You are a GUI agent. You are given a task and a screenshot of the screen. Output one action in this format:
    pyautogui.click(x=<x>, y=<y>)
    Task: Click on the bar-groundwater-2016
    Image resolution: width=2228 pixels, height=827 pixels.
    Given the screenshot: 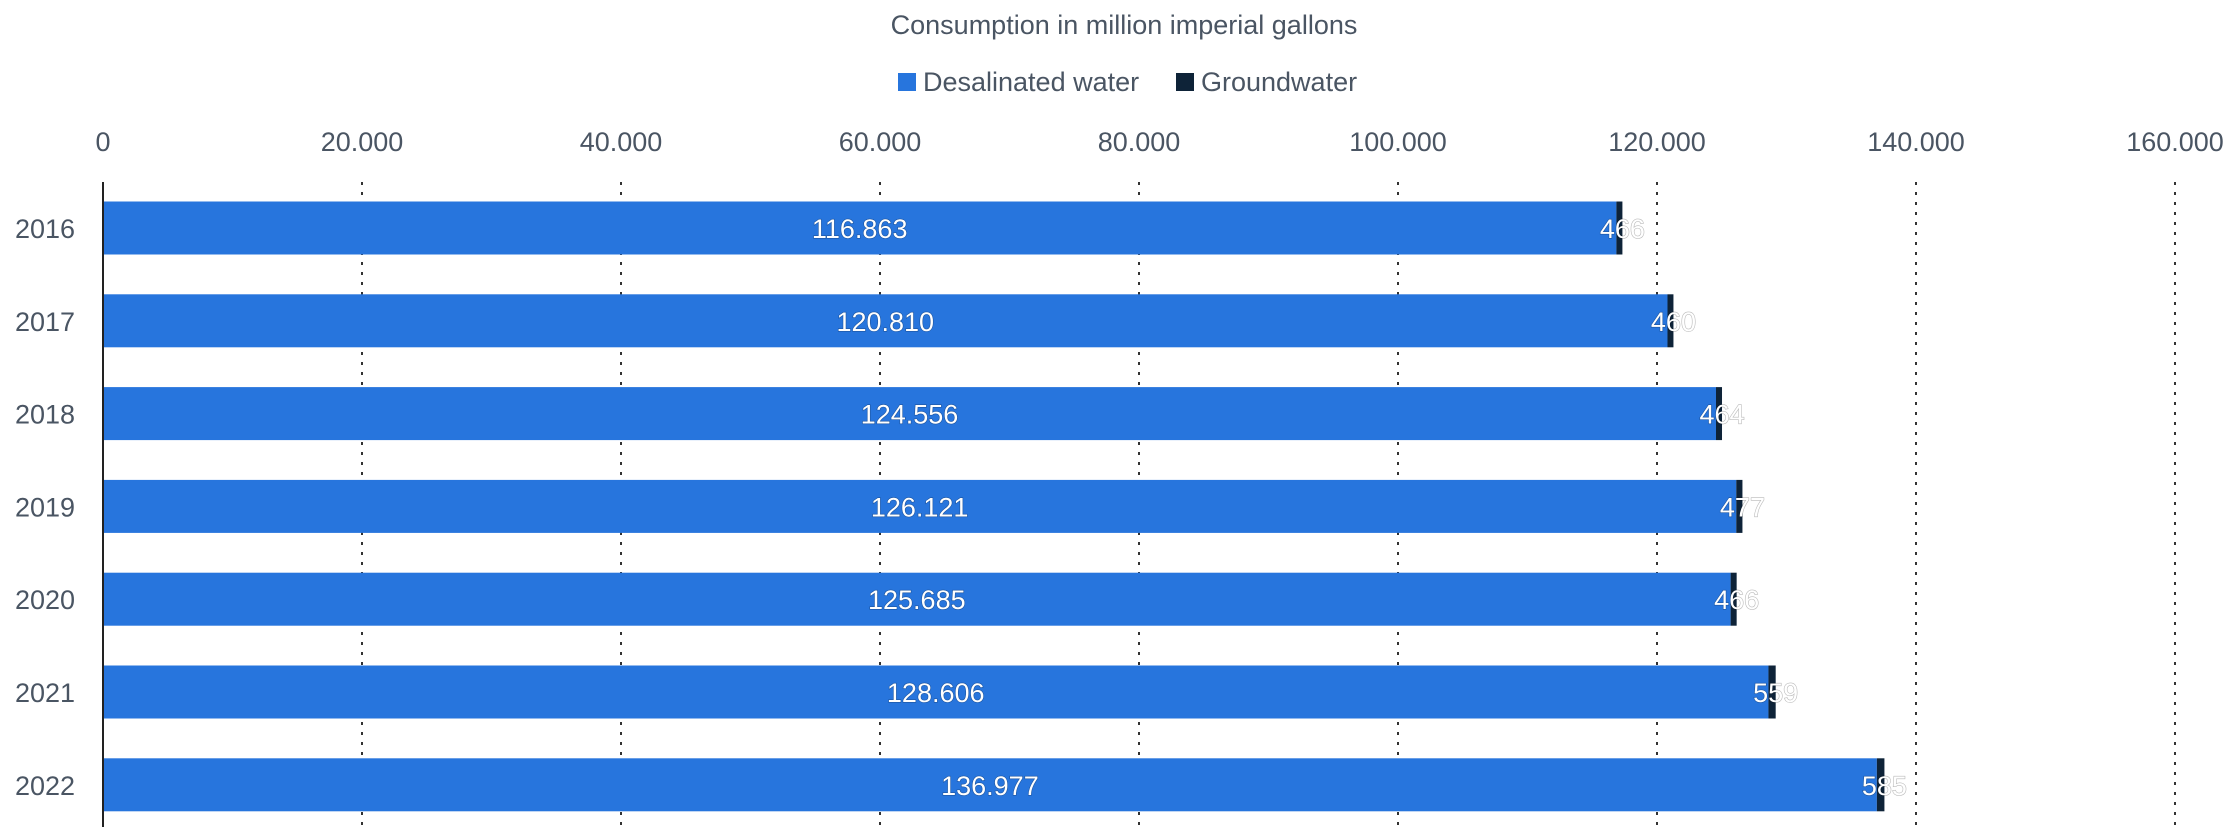 What is the action you would take?
    pyautogui.click(x=1619, y=228)
    